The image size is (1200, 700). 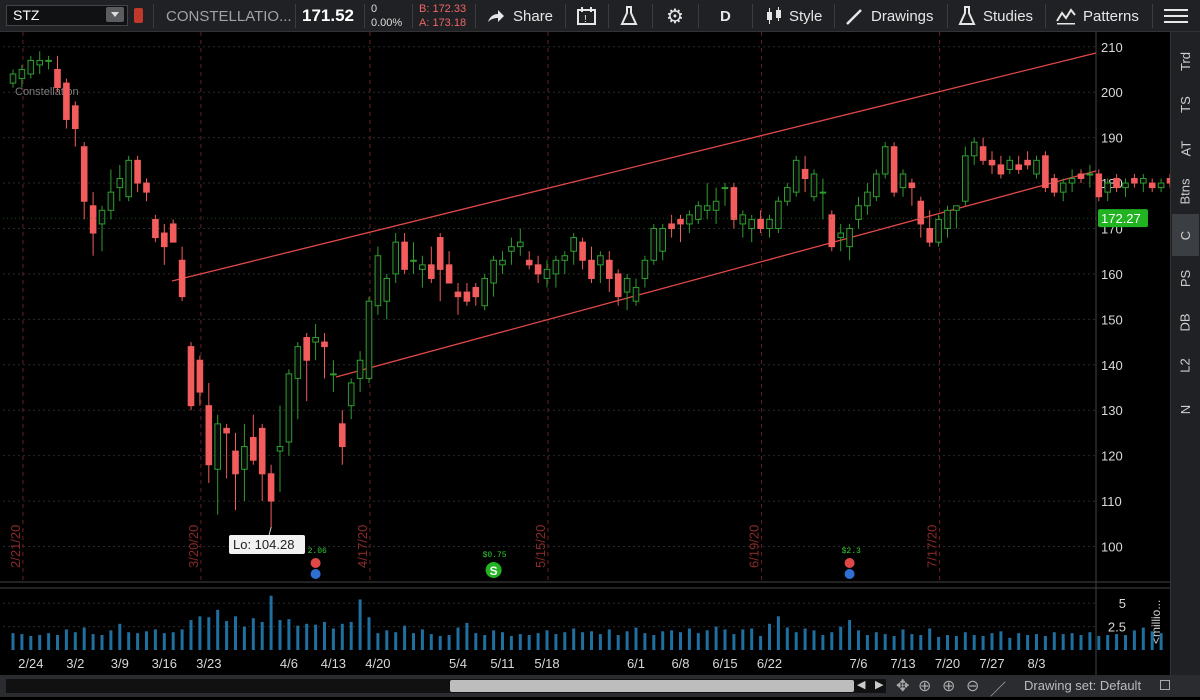 I want to click on calendar-button: !, so click(x=587, y=16).